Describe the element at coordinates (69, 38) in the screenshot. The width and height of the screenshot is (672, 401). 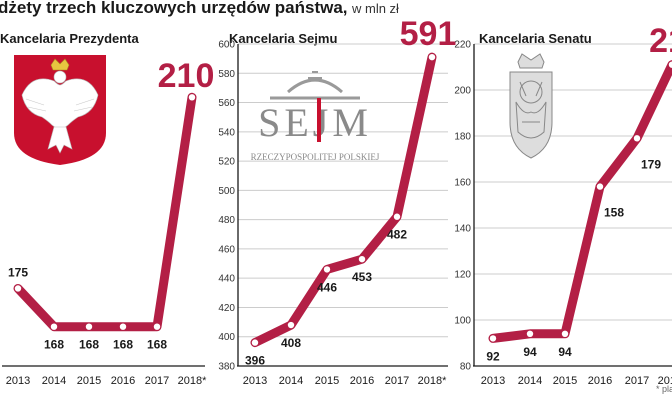
I see `panel-title-president: Kancelaria Prezydenta` at that location.